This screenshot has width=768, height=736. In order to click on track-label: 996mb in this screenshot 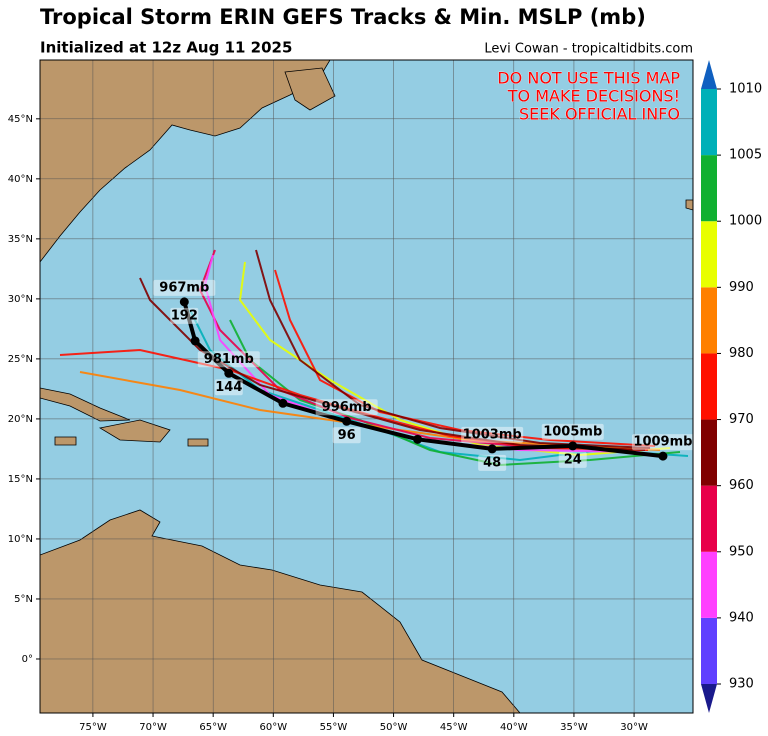, I will do `click(347, 407)`.